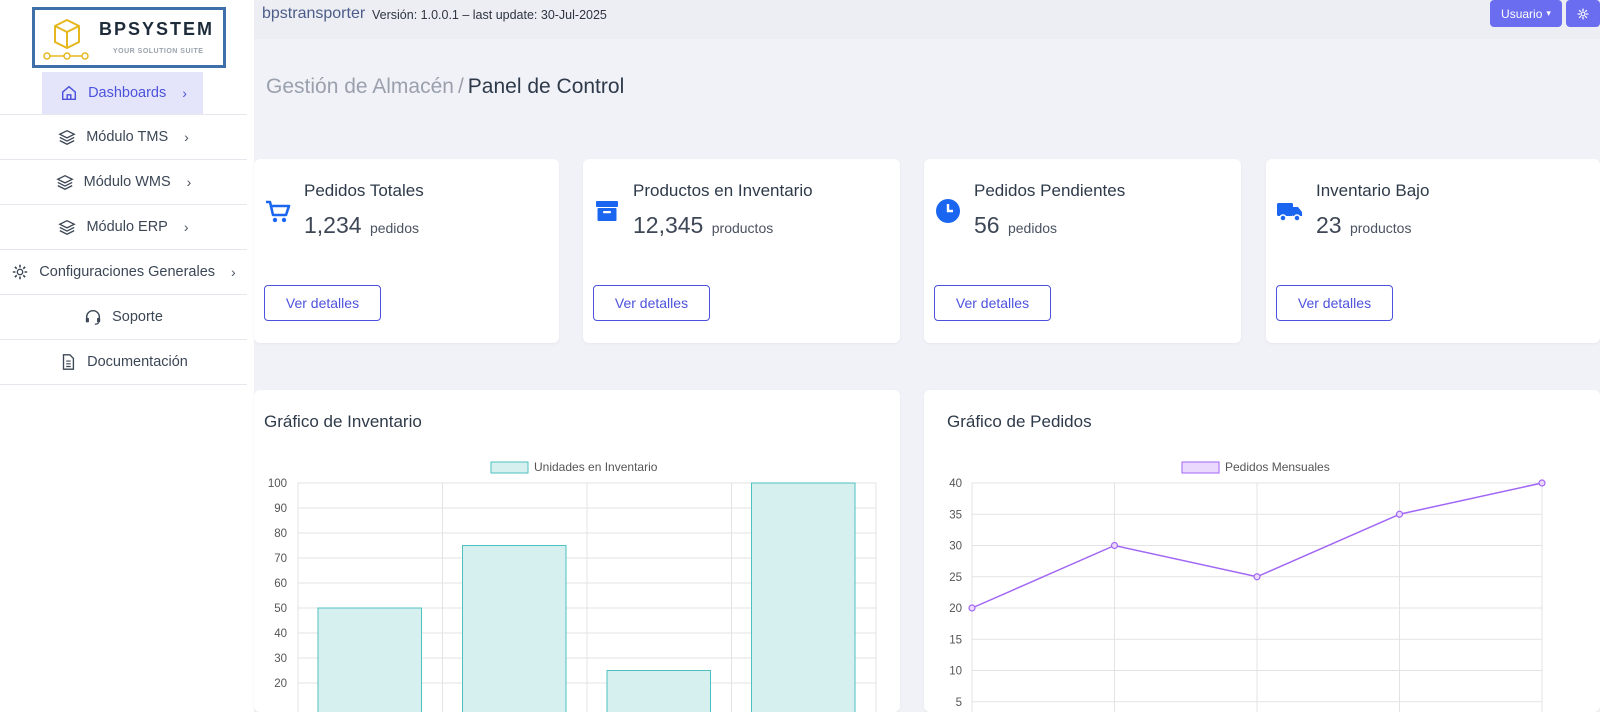 The image size is (1600, 712). Describe the element at coordinates (1373, 190) in the screenshot. I see `stat-title: Inventario Bajo` at that location.